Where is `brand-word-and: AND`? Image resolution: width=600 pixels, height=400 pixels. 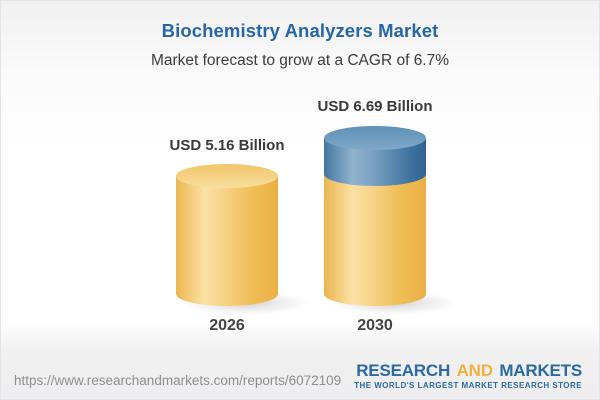 brand-word-and: AND is located at coordinates (474, 370).